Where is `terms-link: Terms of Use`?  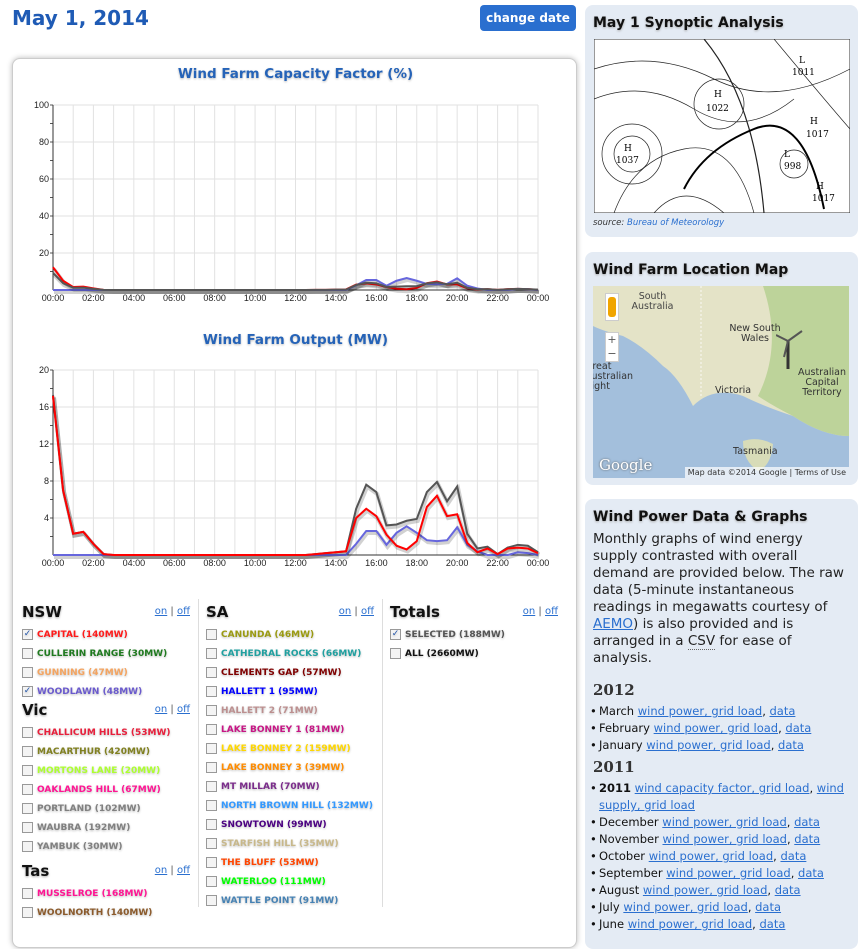
terms-link: Terms of Use is located at coordinates (820, 472).